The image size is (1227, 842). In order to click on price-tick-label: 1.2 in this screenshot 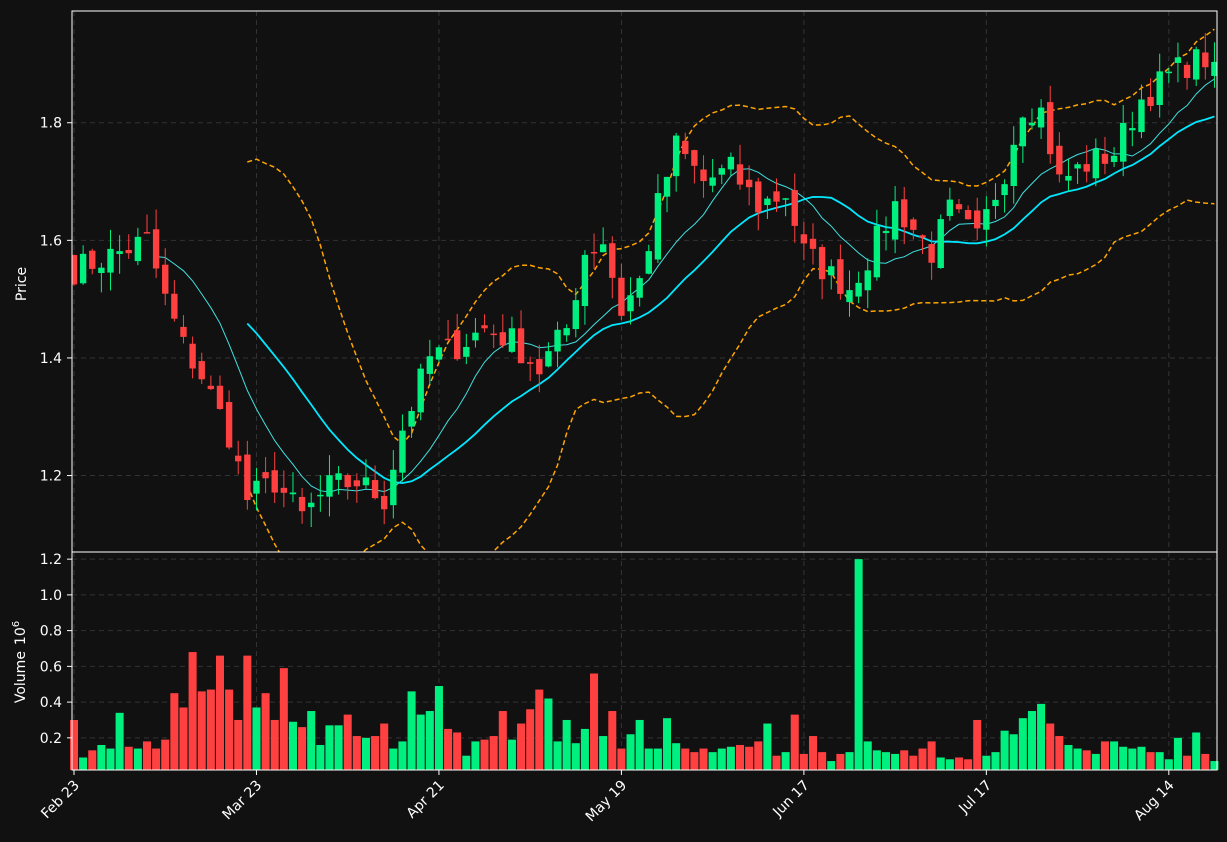, I will do `click(51, 477)`.